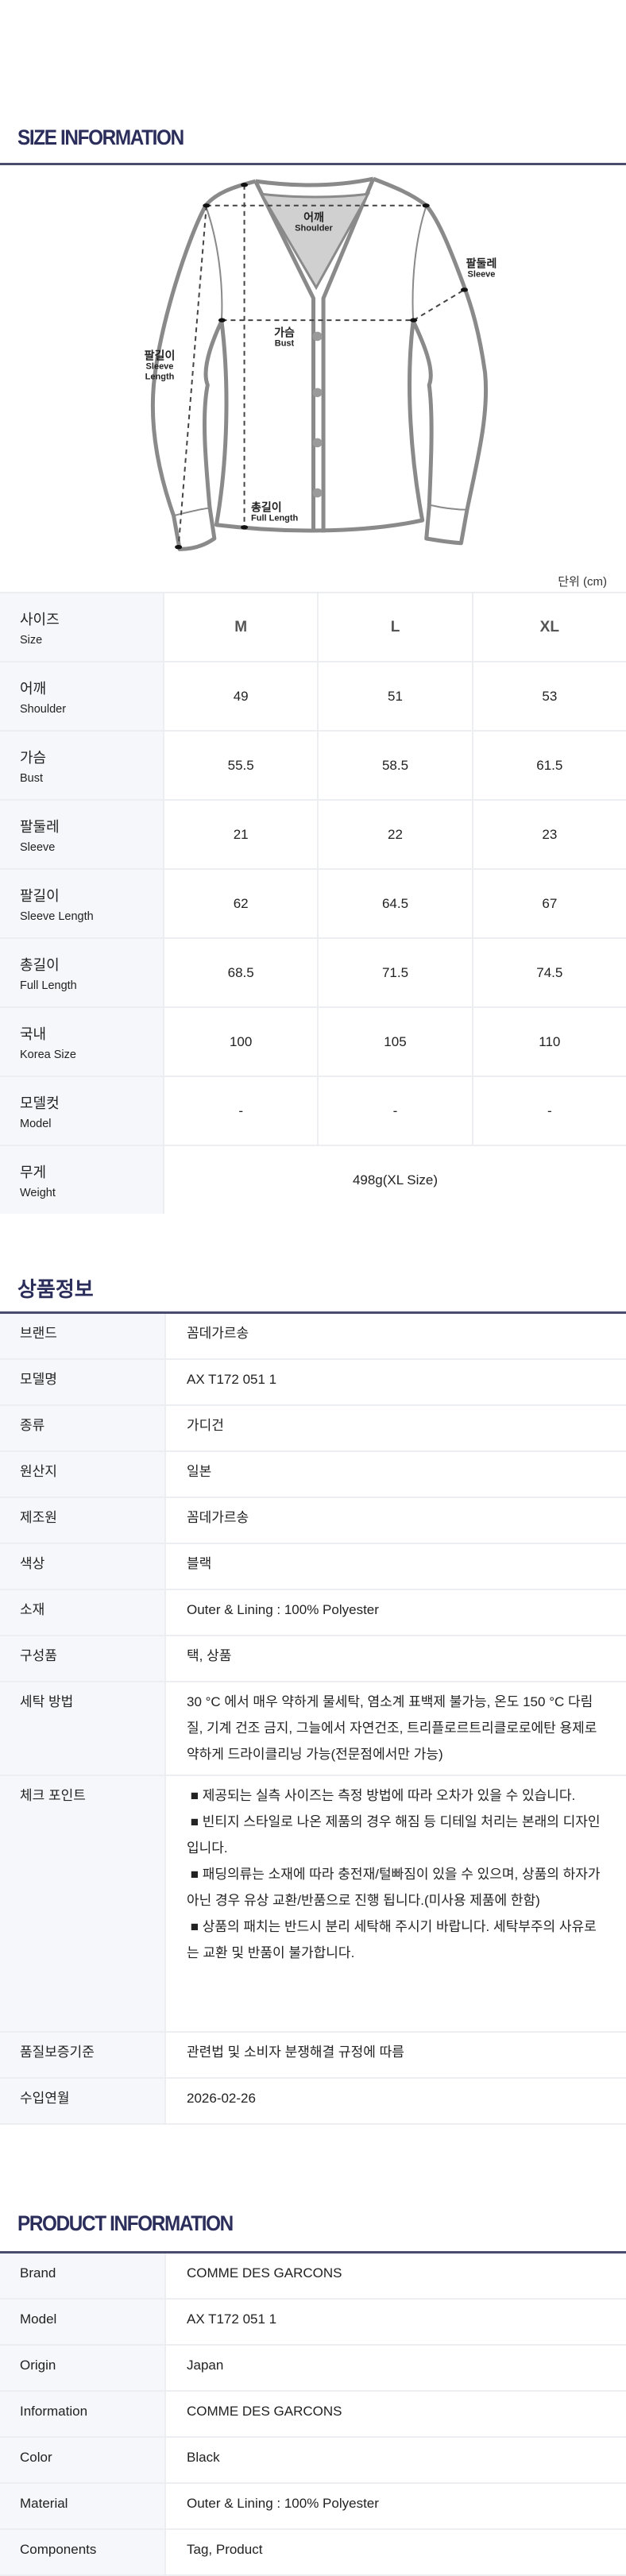 The width and height of the screenshot is (626, 2576). What do you see at coordinates (83, 2055) in the screenshot?
I see `info-label: 품질보증기준` at bounding box center [83, 2055].